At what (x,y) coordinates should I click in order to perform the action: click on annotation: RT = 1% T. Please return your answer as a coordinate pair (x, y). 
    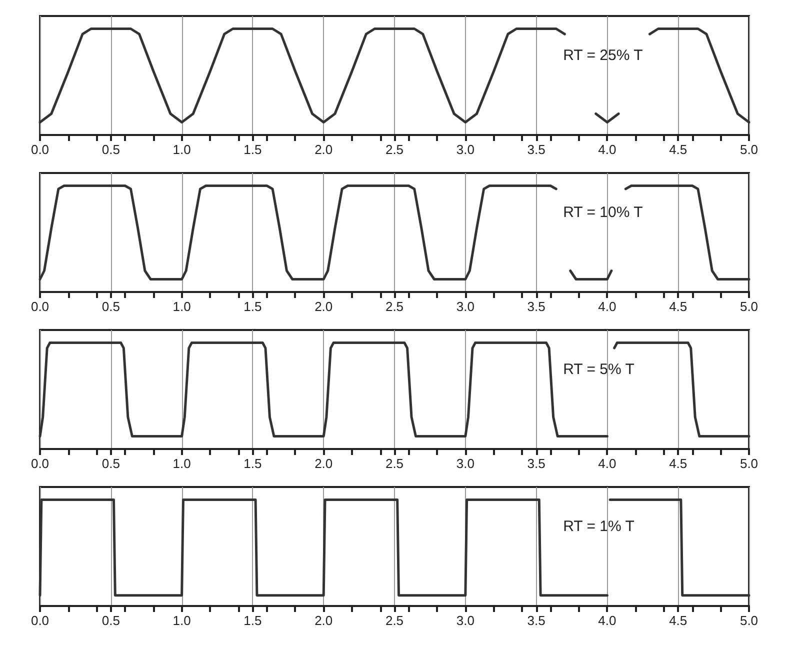
    Looking at the image, I should click on (598, 526).